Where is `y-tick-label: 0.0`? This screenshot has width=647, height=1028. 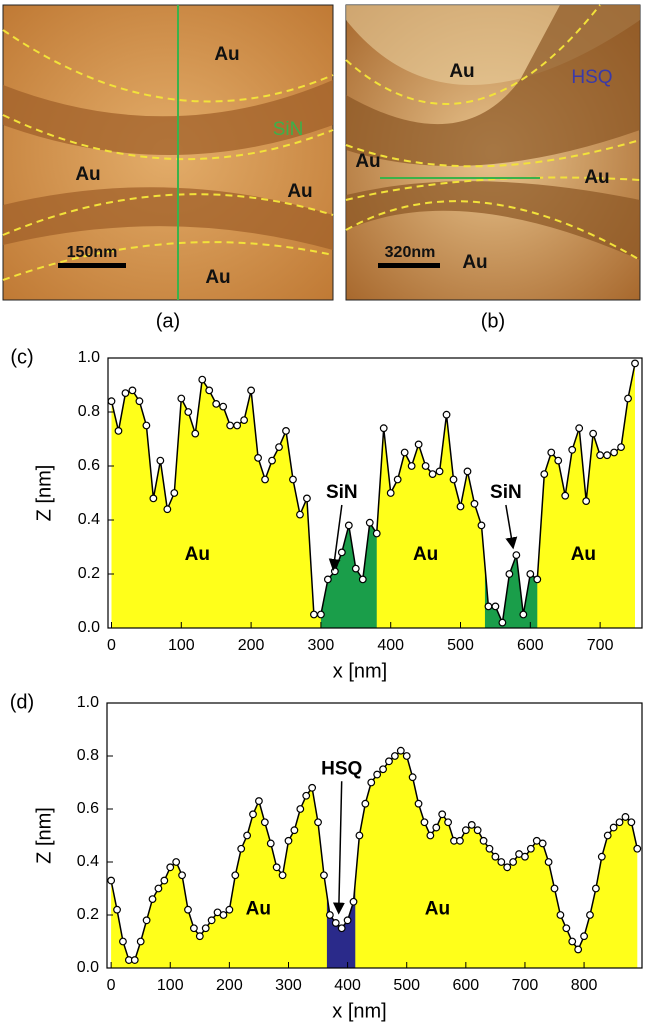
y-tick-label: 0.0 is located at coordinates (89, 627).